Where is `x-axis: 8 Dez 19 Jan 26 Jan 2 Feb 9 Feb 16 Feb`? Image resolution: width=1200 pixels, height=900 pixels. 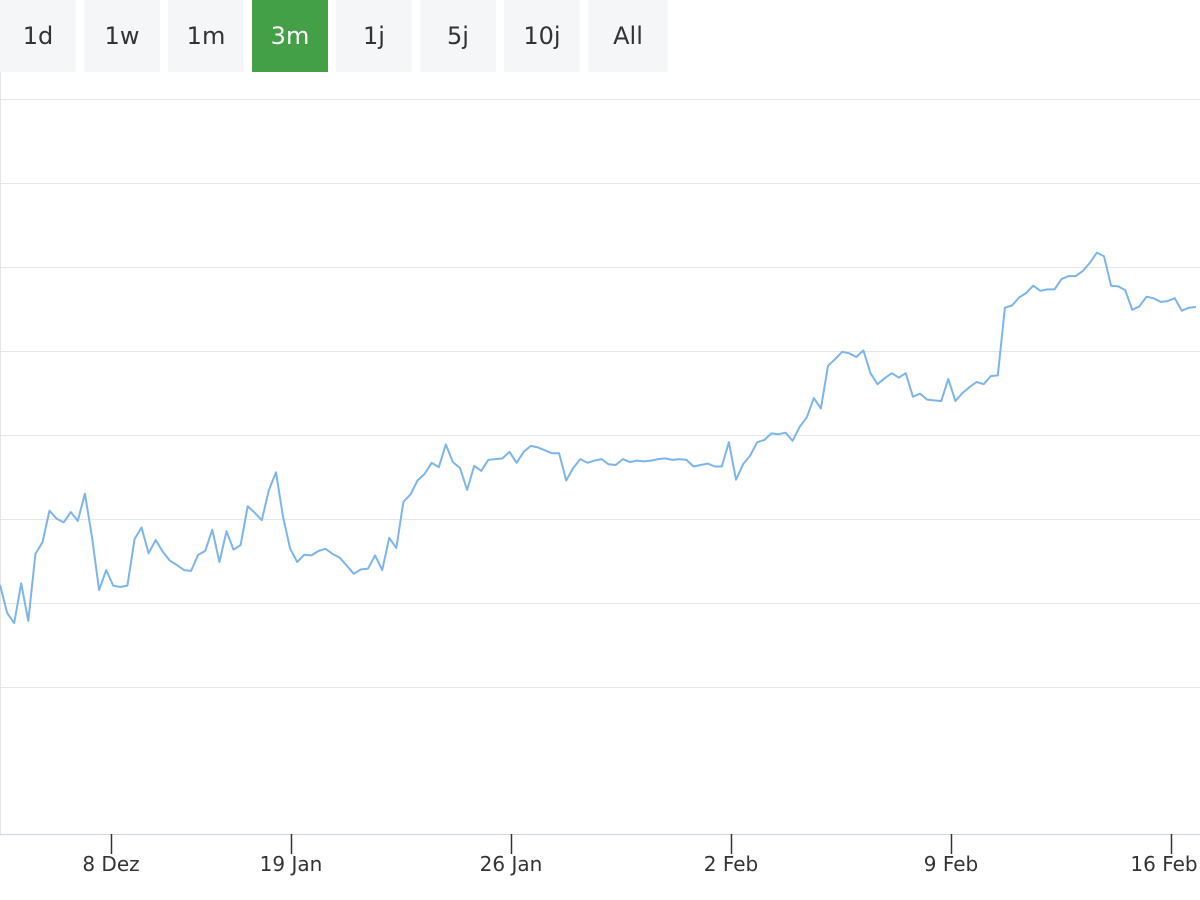
x-axis: 8 Dez 19 Jan 26 Jan 2 Feb 9 Feb 16 Feb is located at coordinates (600, 855).